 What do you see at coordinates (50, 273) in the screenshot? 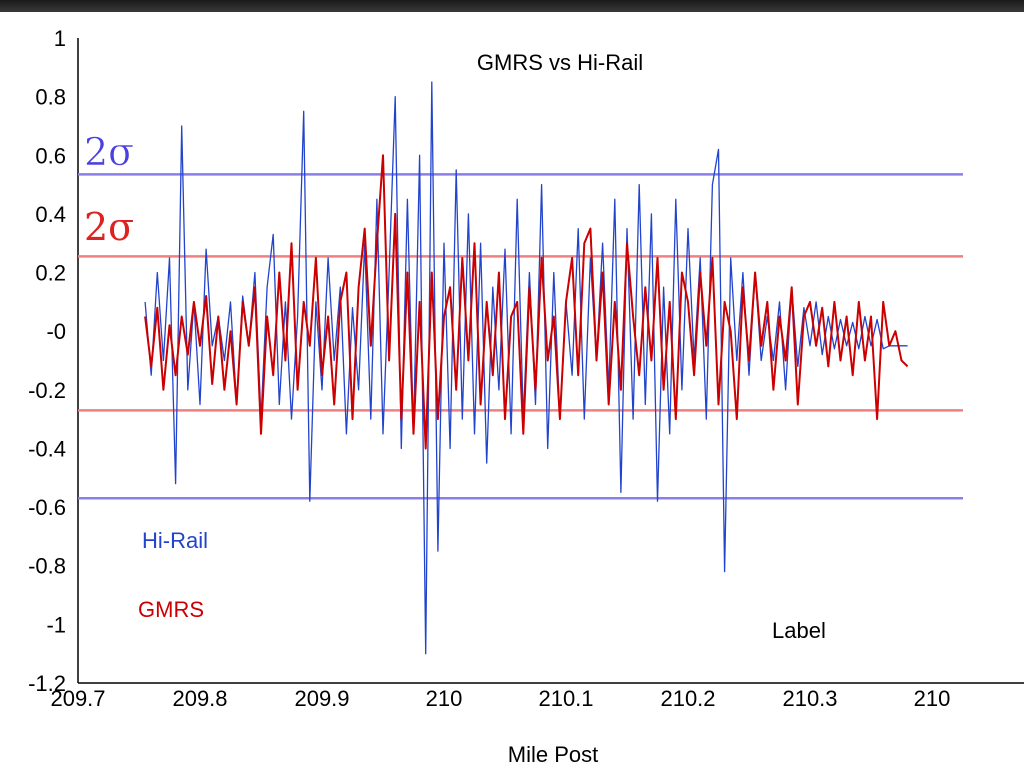
I see `y-tick-label: 0.2` at bounding box center [50, 273].